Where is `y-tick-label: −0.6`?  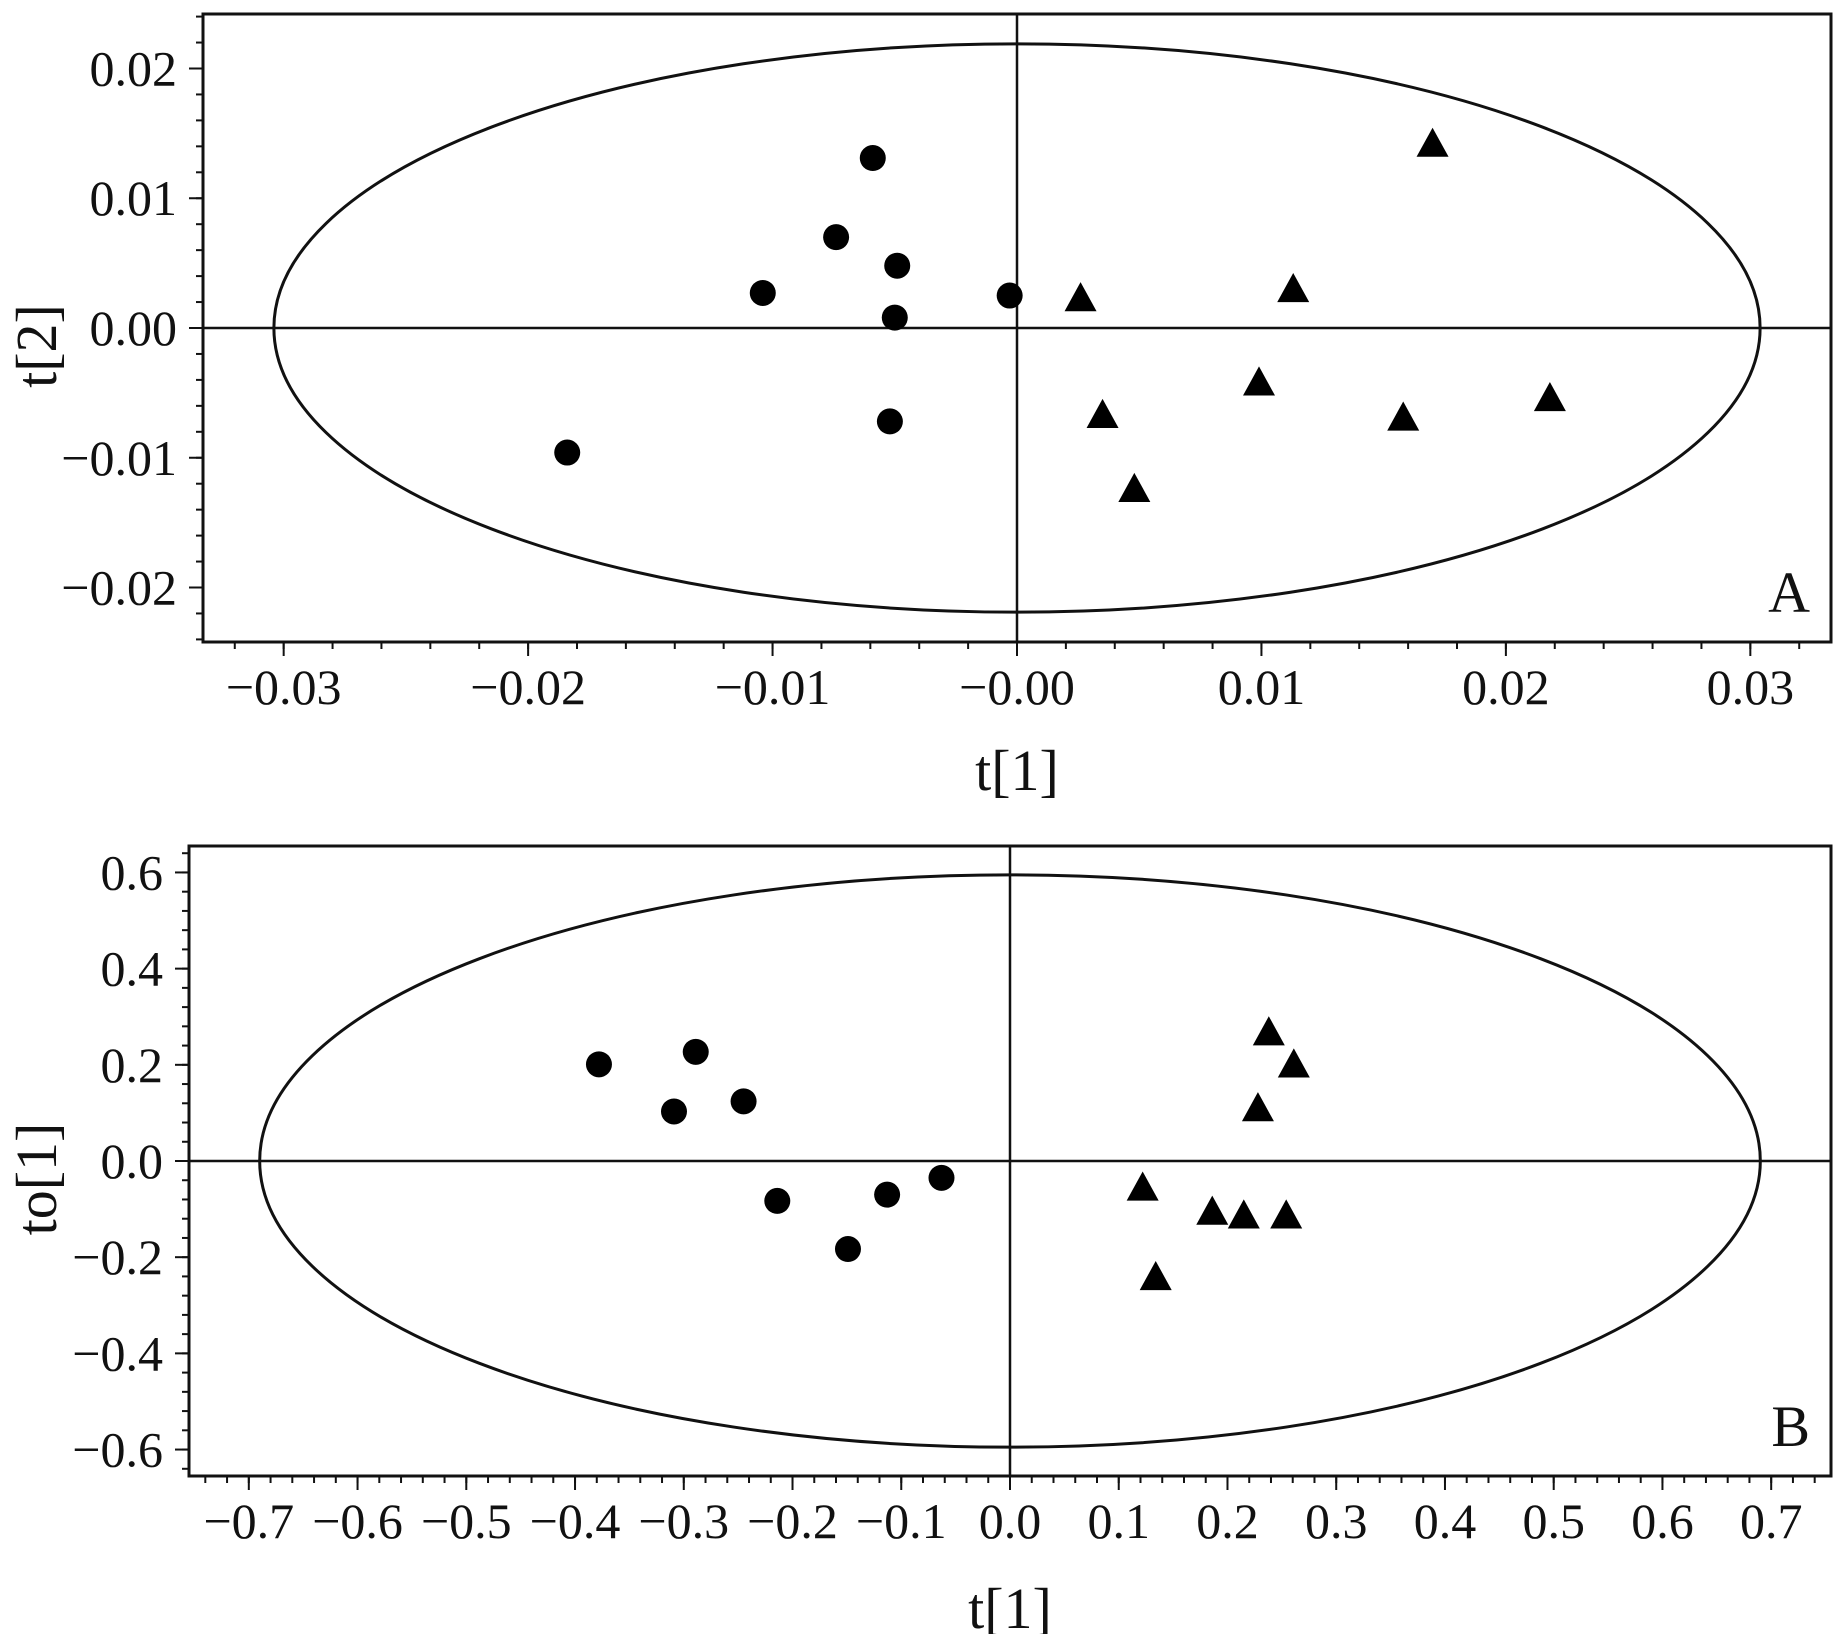
y-tick-label: −0.6 is located at coordinates (117, 1450).